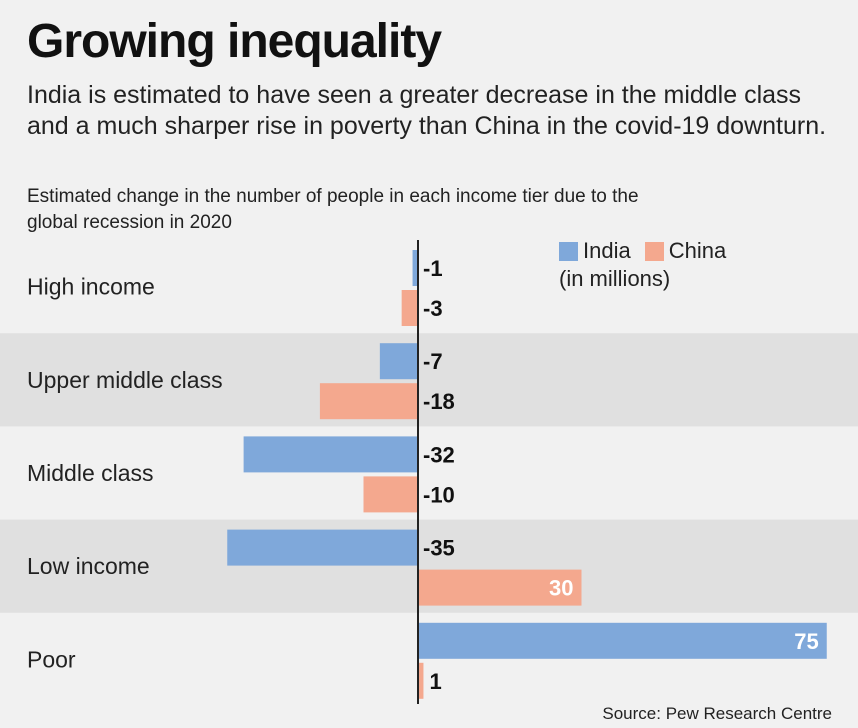 Image resolution: width=858 pixels, height=728 pixels. I want to click on data-label-china-poor: 1, so click(435, 681).